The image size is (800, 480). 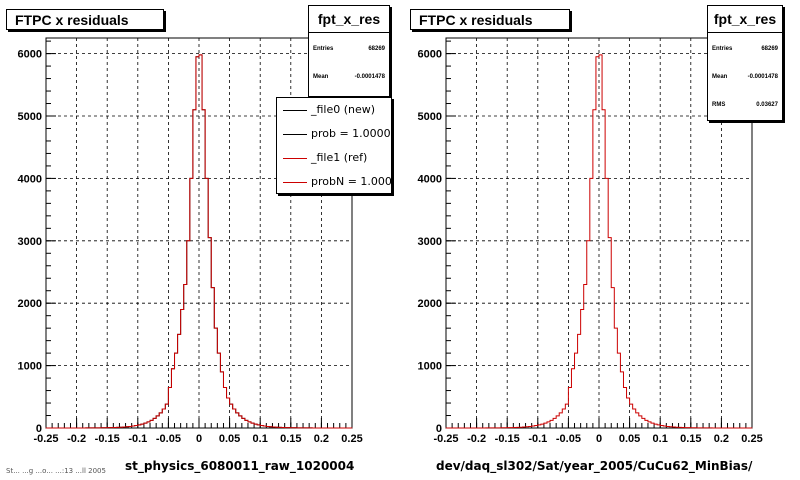 I want to click on legend-label-prob: prob = 1.000000, so click(x=351, y=133).